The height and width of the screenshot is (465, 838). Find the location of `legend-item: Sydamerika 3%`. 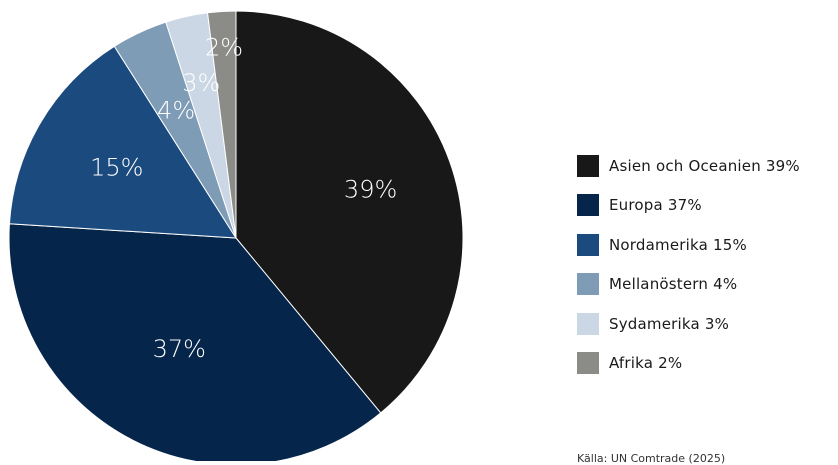

legend-item: Sydamerika 3% is located at coordinates (707, 324).